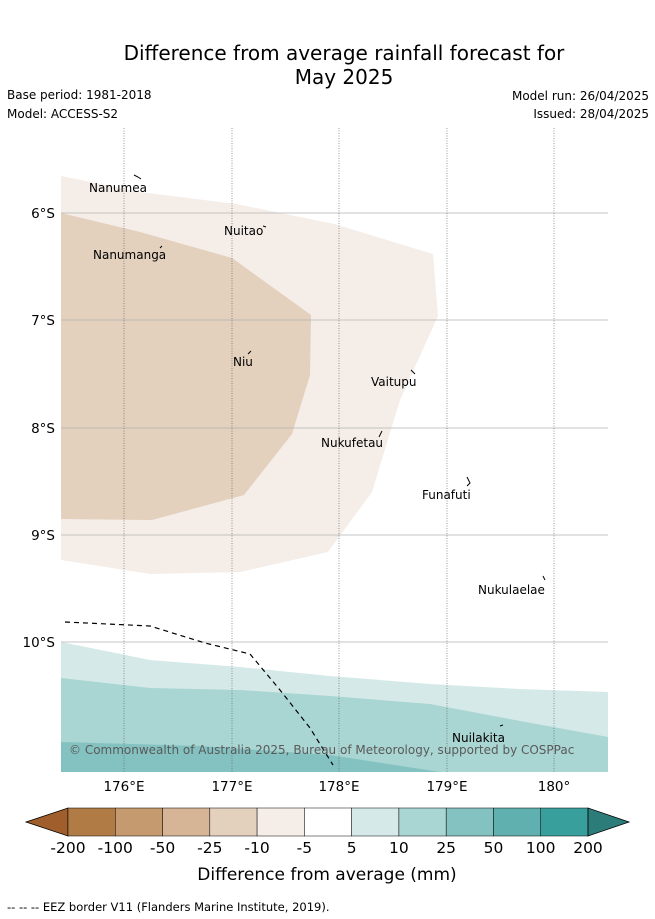 This screenshot has width=655, height=919. I want to click on lat-tick-label: 7°S, so click(43, 321).